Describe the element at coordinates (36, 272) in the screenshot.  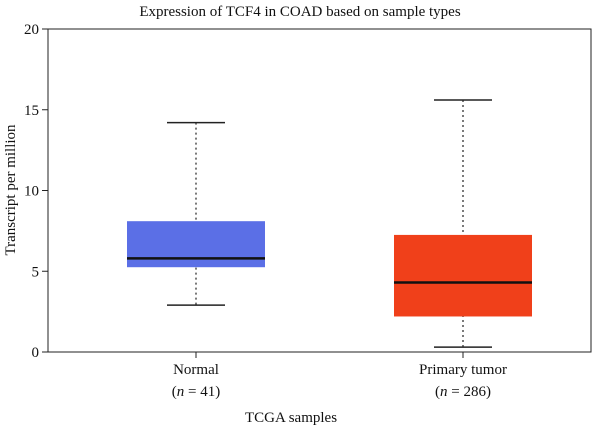
I see `y-tick-label: 5` at that location.